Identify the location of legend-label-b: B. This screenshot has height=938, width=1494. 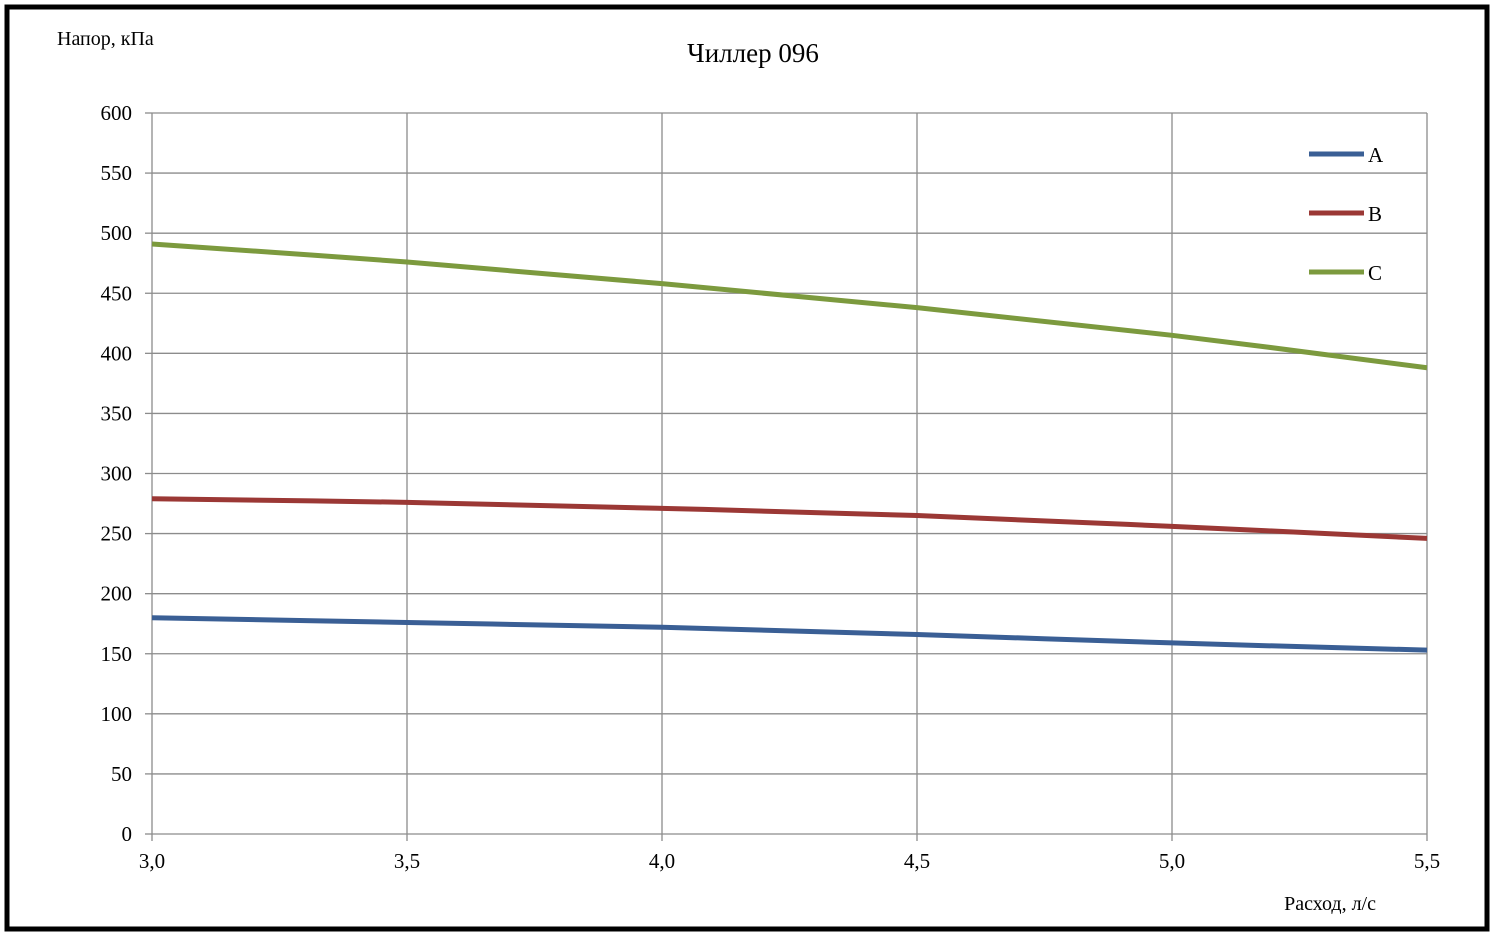
(1375, 214).